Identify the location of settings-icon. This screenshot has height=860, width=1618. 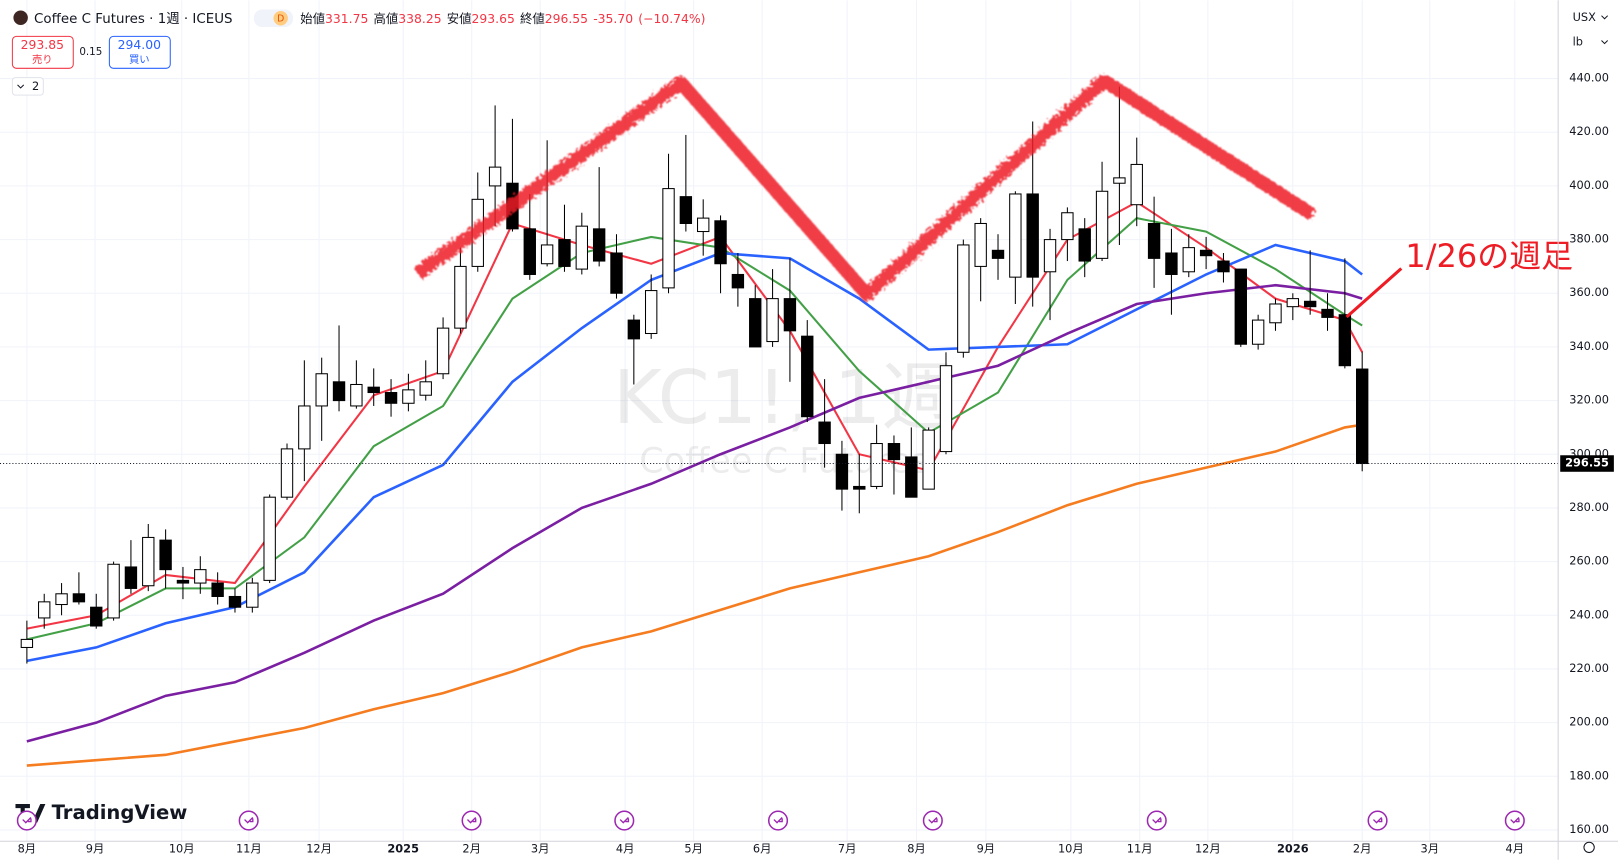
(1589, 847).